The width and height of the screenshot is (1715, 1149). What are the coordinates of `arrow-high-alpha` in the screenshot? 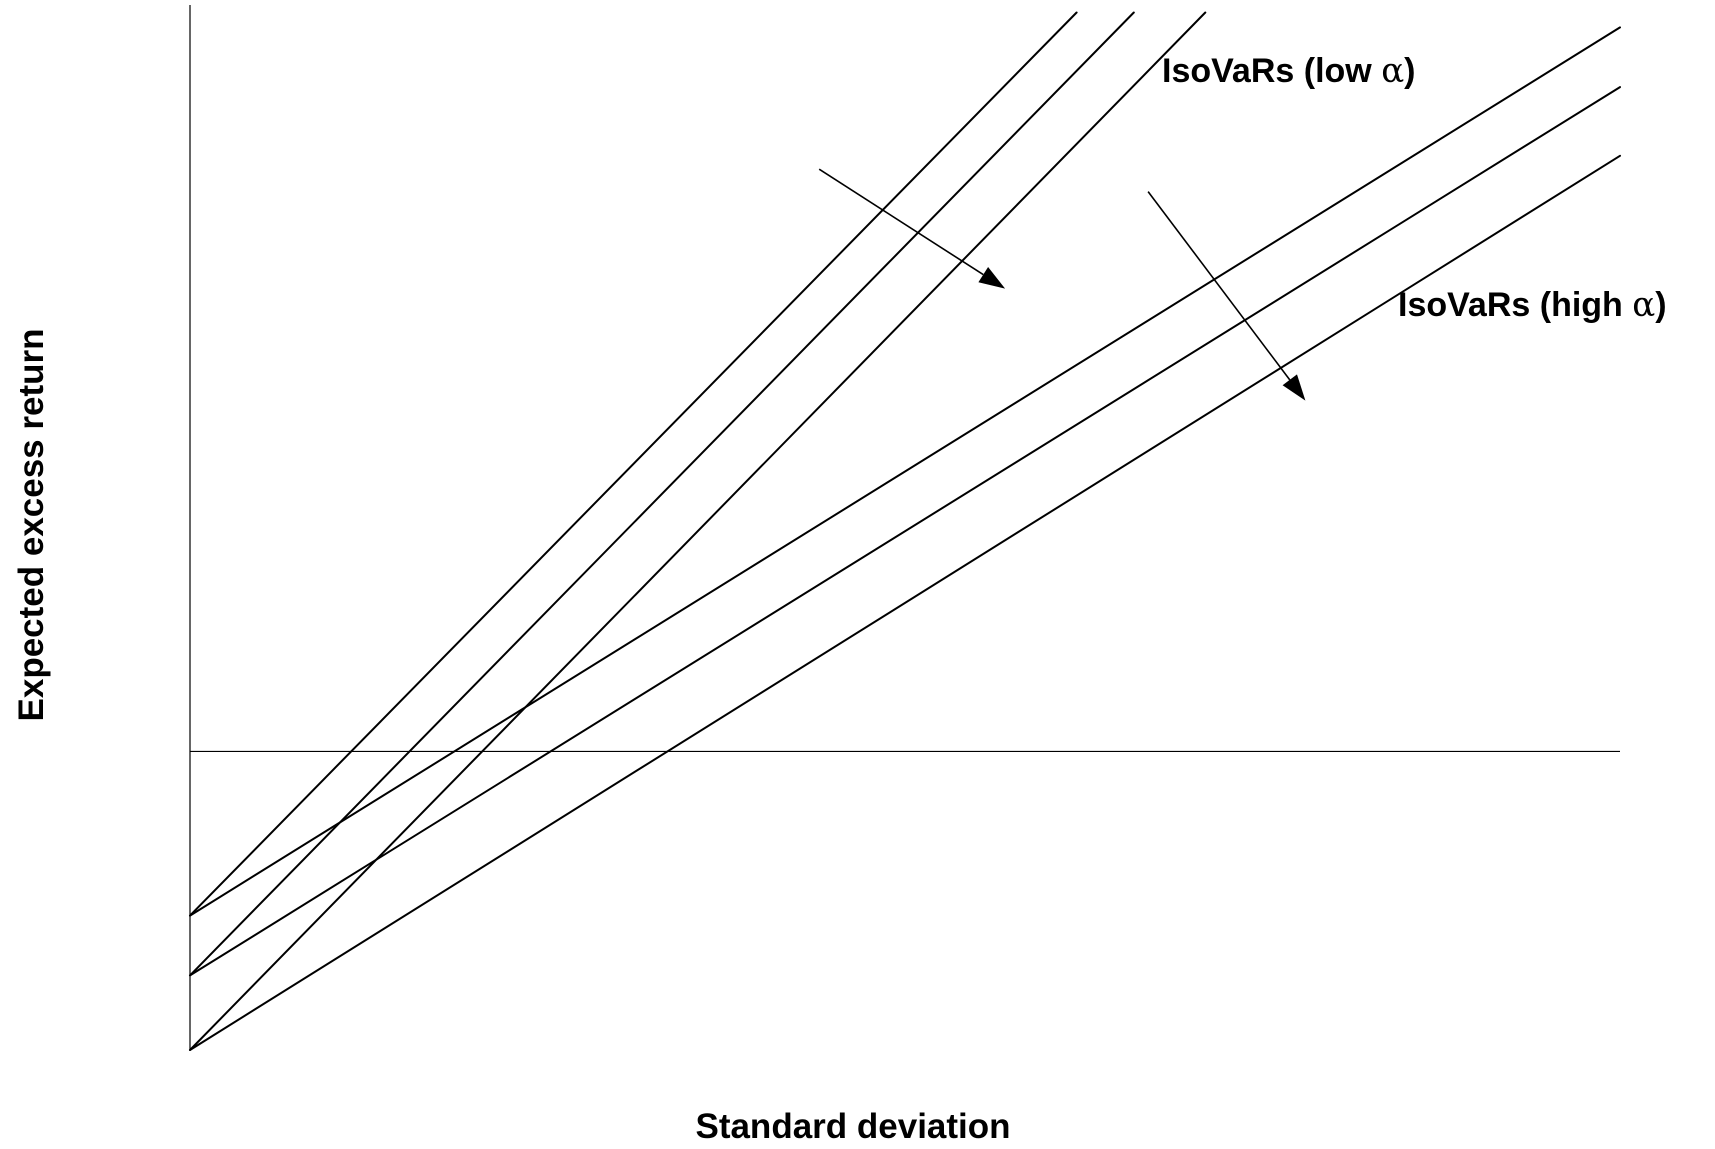 It's located at (1219, 286).